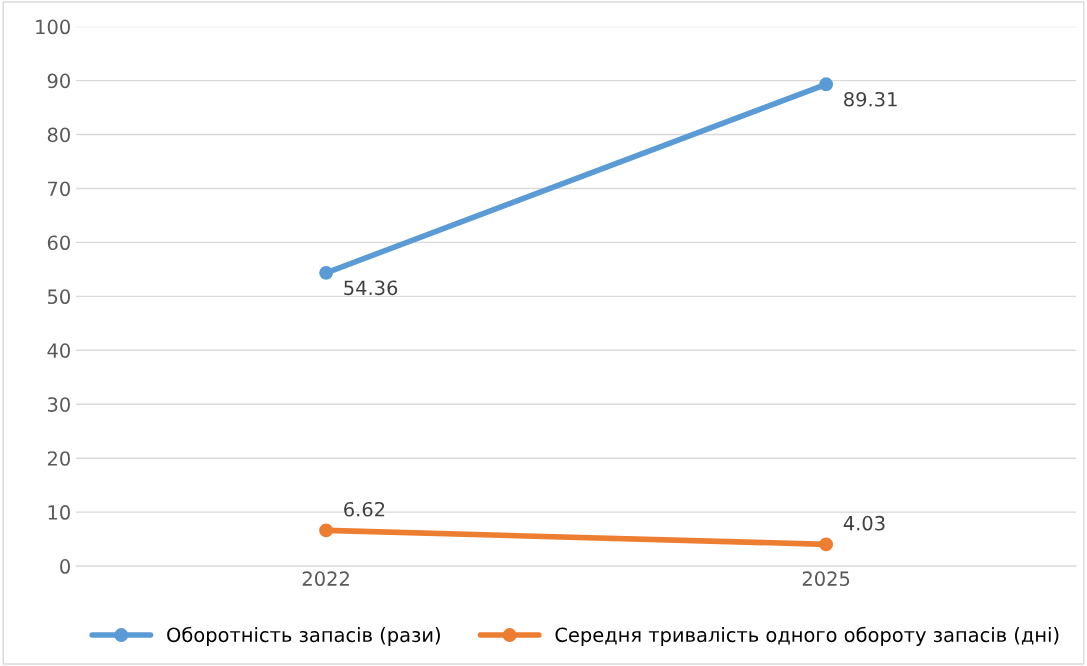  I want to click on y-tick-label: 60, so click(58, 243).